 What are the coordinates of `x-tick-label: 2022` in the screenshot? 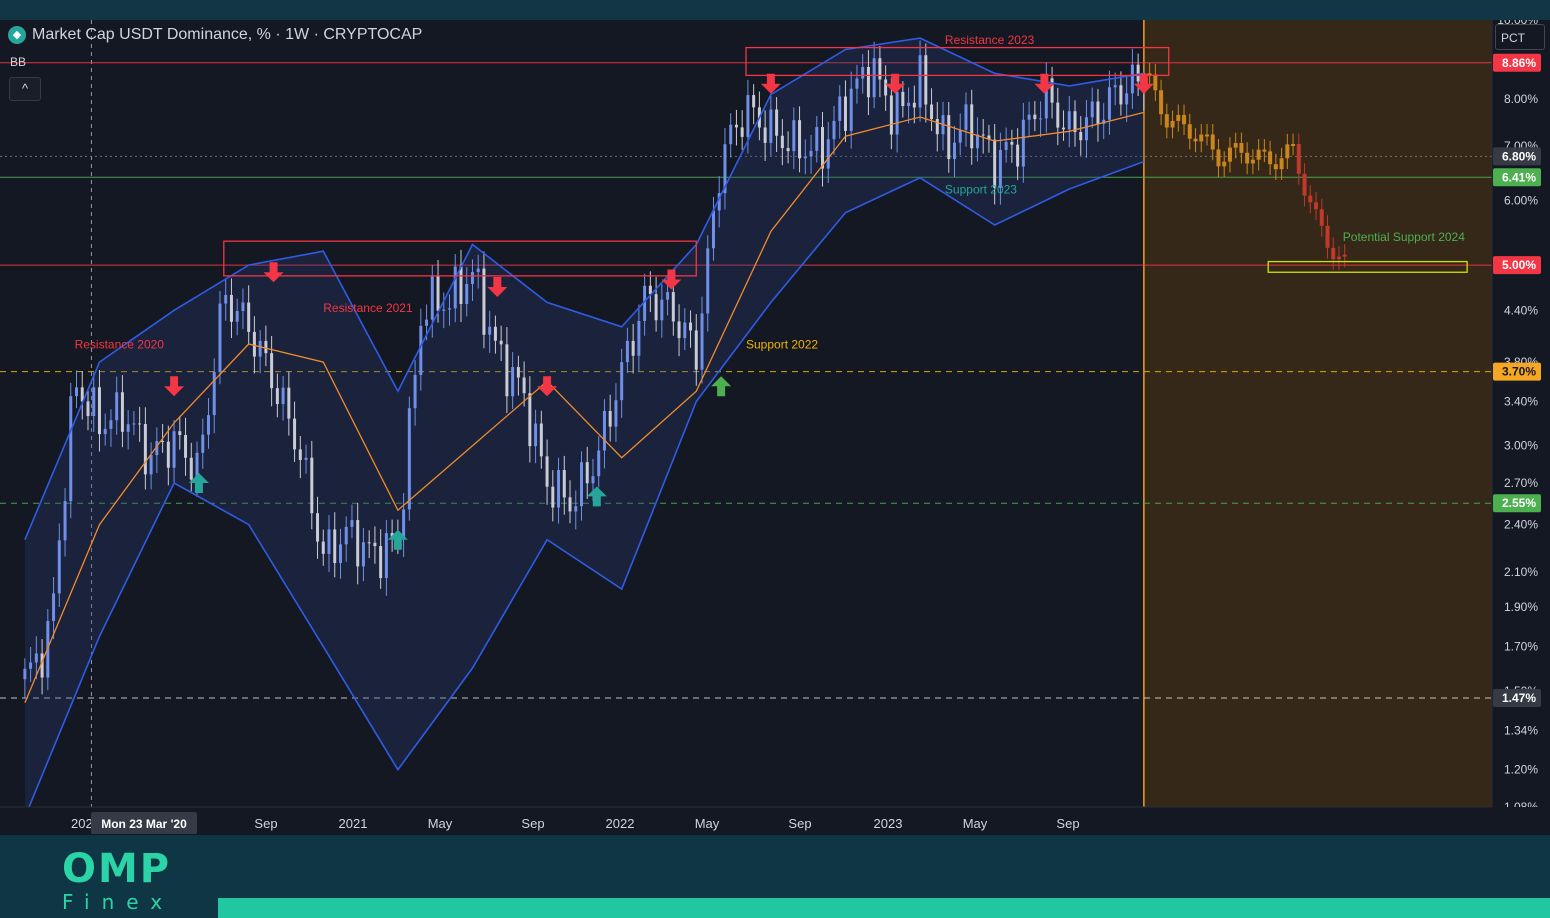 It's located at (620, 823).